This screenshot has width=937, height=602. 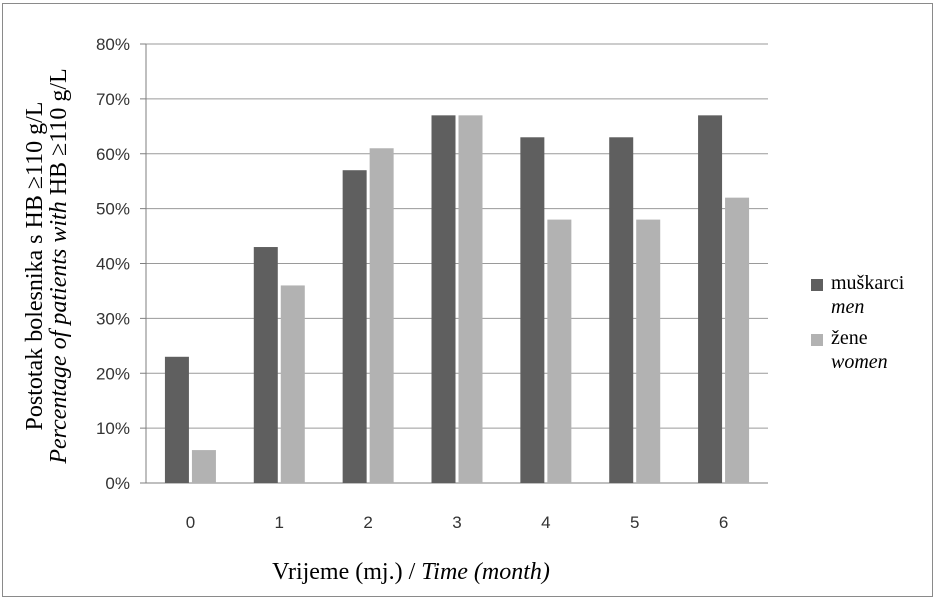 What do you see at coordinates (279, 522) in the screenshot?
I see `x-tick-label-1: 1` at bounding box center [279, 522].